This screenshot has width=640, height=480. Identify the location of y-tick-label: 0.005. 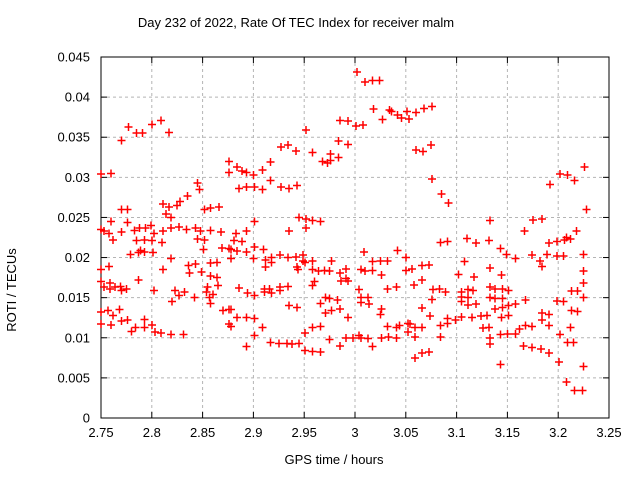
(73, 377).